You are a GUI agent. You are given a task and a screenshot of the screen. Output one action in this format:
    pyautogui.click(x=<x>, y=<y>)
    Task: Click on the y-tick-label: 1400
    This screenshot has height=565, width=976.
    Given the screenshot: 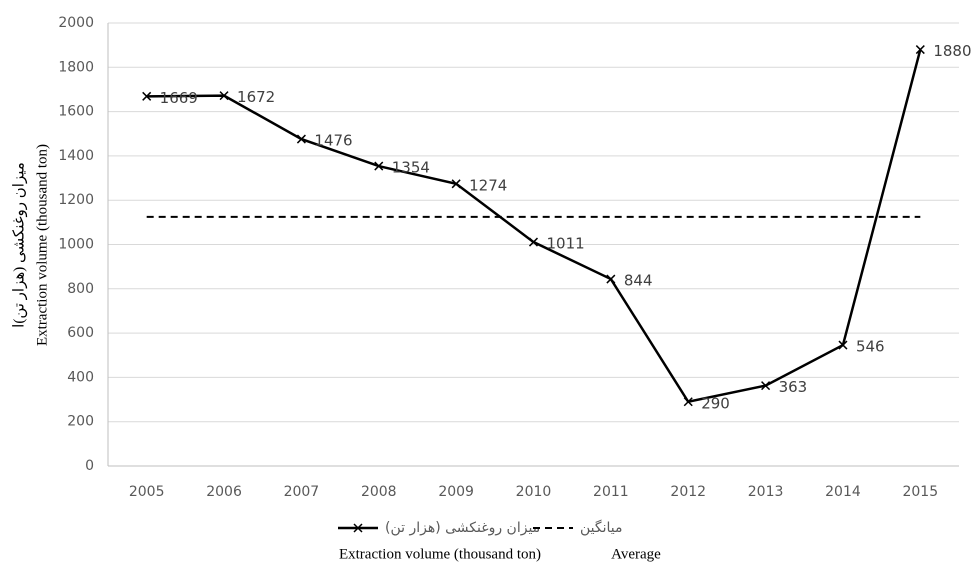 What is the action you would take?
    pyautogui.click(x=76, y=156)
    